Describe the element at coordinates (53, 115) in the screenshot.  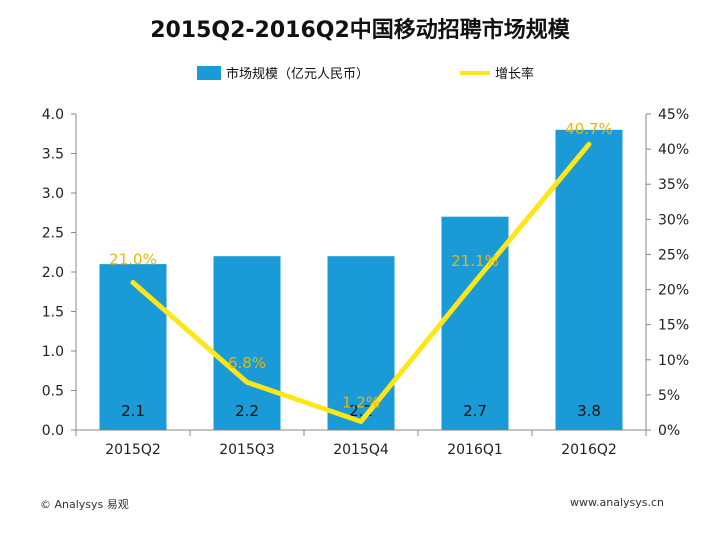
I see `left-tick-label: 4.0` at that location.